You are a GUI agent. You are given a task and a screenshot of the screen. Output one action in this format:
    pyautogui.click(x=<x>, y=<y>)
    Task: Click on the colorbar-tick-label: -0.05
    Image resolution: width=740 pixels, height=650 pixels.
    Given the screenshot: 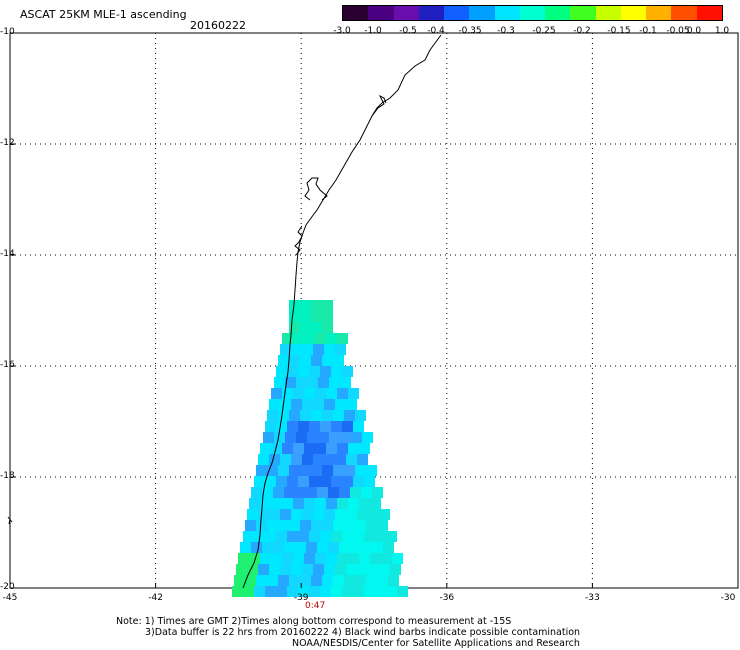 What is the action you would take?
    pyautogui.click(x=678, y=31)
    